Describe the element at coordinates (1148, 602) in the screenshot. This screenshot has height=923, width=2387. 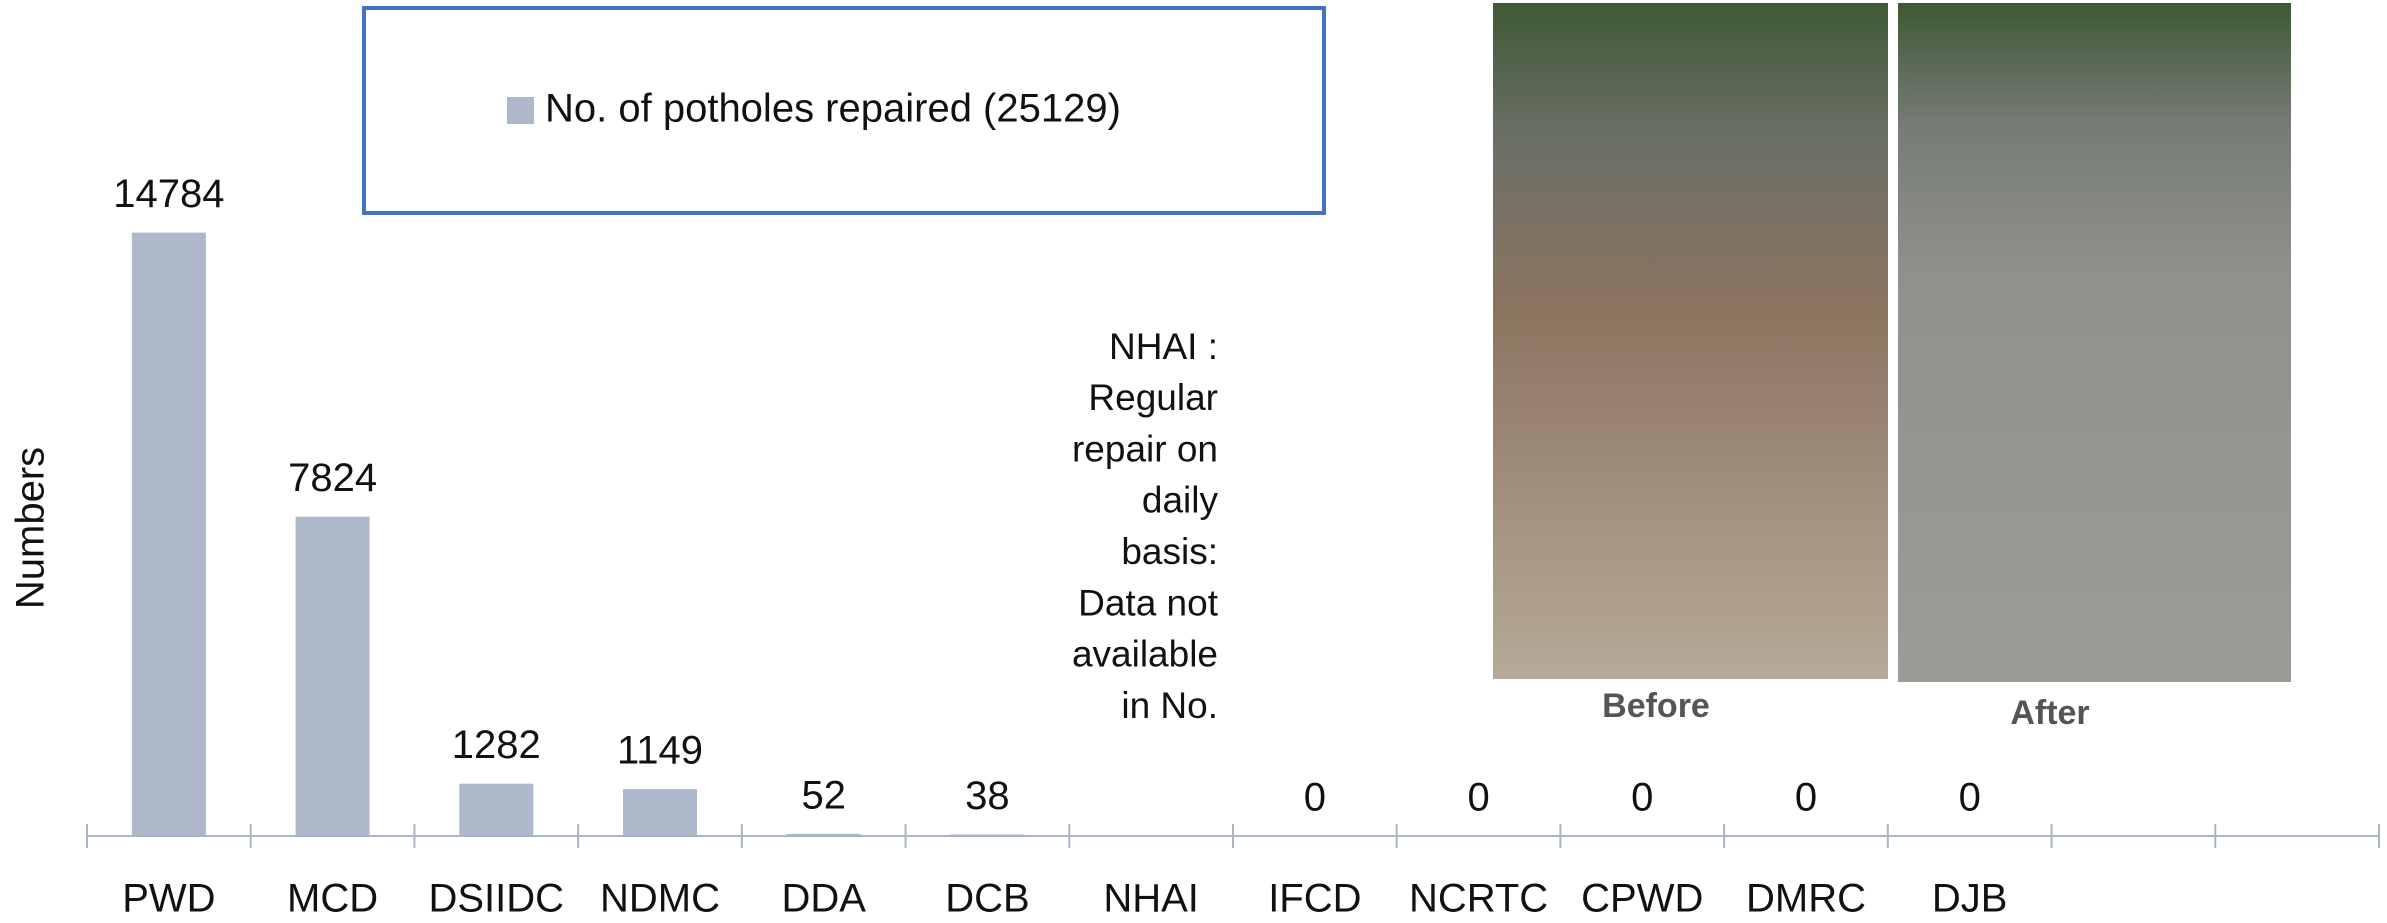
I see `annotation: Data not` at that location.